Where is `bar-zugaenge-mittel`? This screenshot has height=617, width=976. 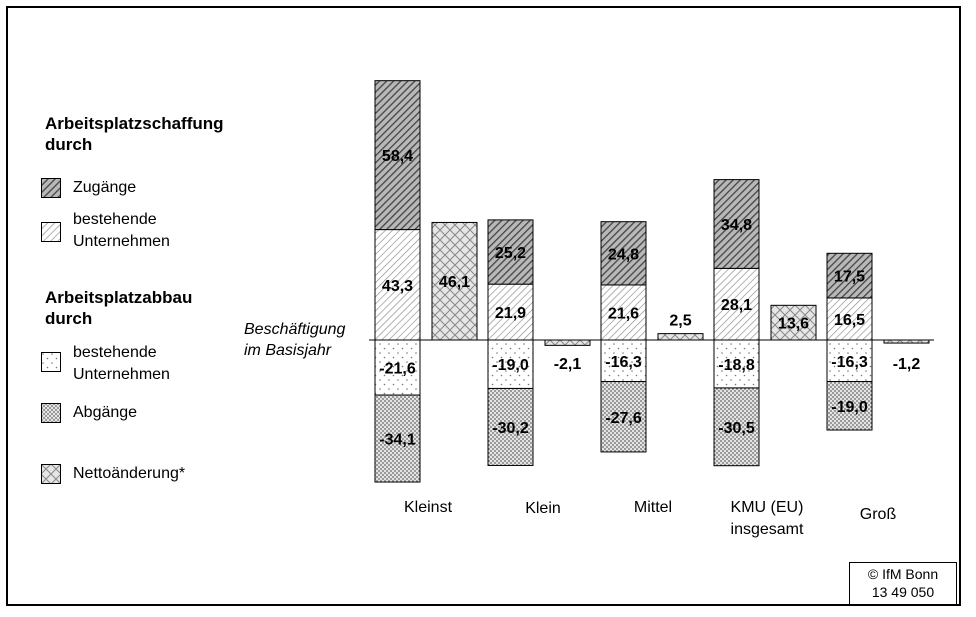 bar-zugaenge-mittel is located at coordinates (623, 253).